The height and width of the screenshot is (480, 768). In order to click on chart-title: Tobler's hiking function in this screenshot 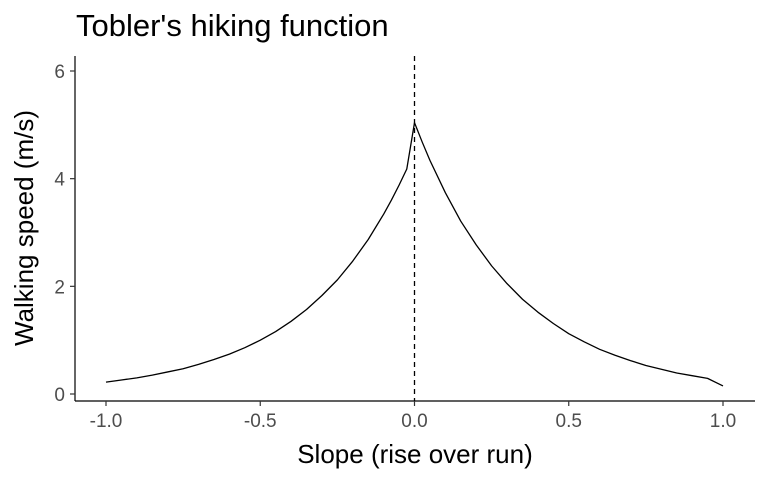, I will do `click(232, 25)`.